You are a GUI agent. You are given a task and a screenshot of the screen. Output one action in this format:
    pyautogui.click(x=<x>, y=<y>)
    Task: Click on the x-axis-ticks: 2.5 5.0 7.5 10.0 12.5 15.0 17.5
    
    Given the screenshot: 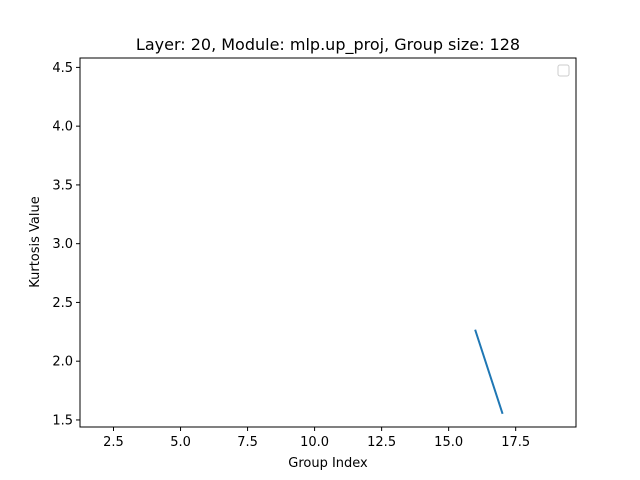 What is the action you would take?
    pyautogui.click(x=316, y=438)
    